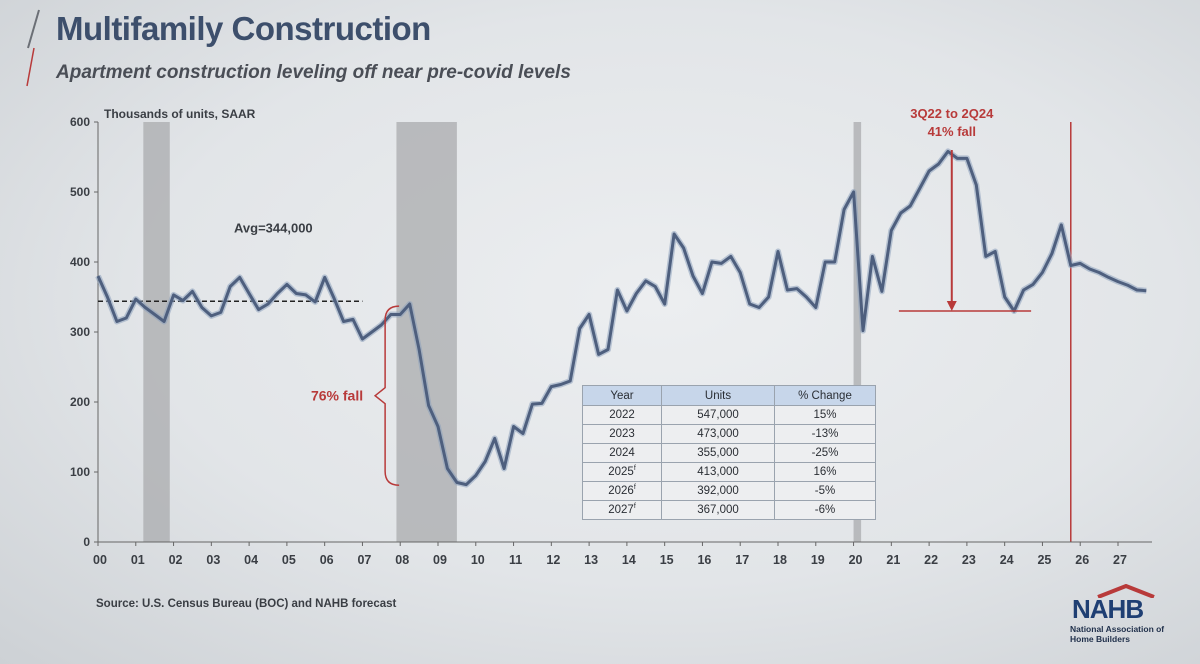 This screenshot has height=664, width=1200. I want to click on y-tick-label: 300, so click(80, 332).